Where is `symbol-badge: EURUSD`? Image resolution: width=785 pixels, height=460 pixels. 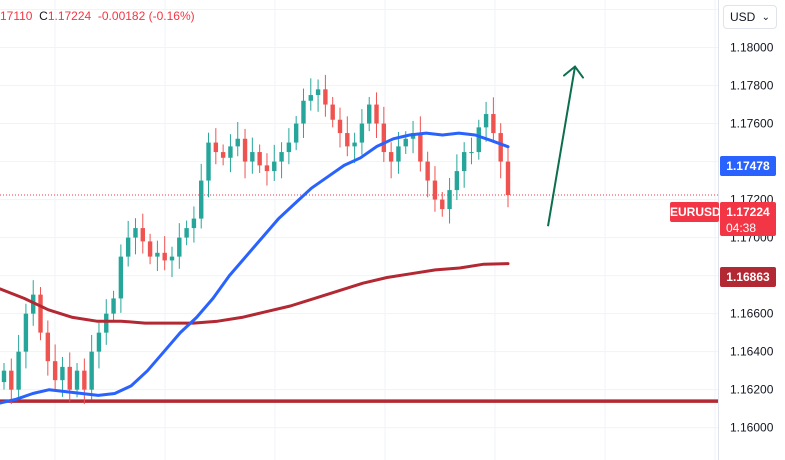
symbol-badge: EURUSD is located at coordinates (695, 212).